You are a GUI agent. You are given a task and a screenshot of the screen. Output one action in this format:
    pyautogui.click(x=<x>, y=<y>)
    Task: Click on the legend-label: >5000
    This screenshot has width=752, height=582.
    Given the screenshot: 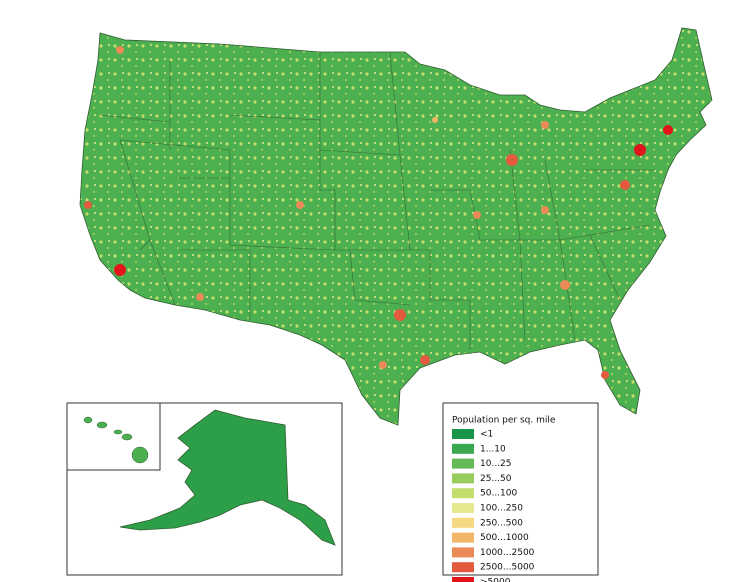 What is the action you would take?
    pyautogui.click(x=495, y=580)
    